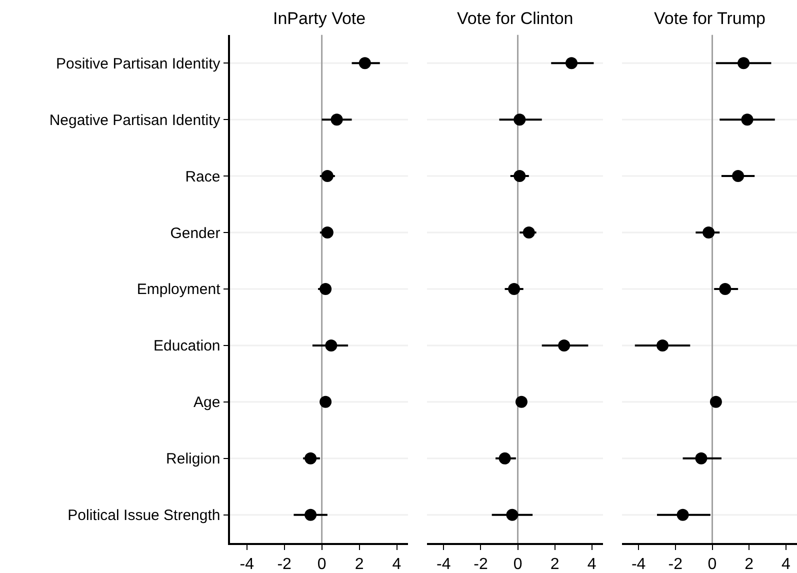  I want to click on y-tick-label: Age, so click(207, 403).